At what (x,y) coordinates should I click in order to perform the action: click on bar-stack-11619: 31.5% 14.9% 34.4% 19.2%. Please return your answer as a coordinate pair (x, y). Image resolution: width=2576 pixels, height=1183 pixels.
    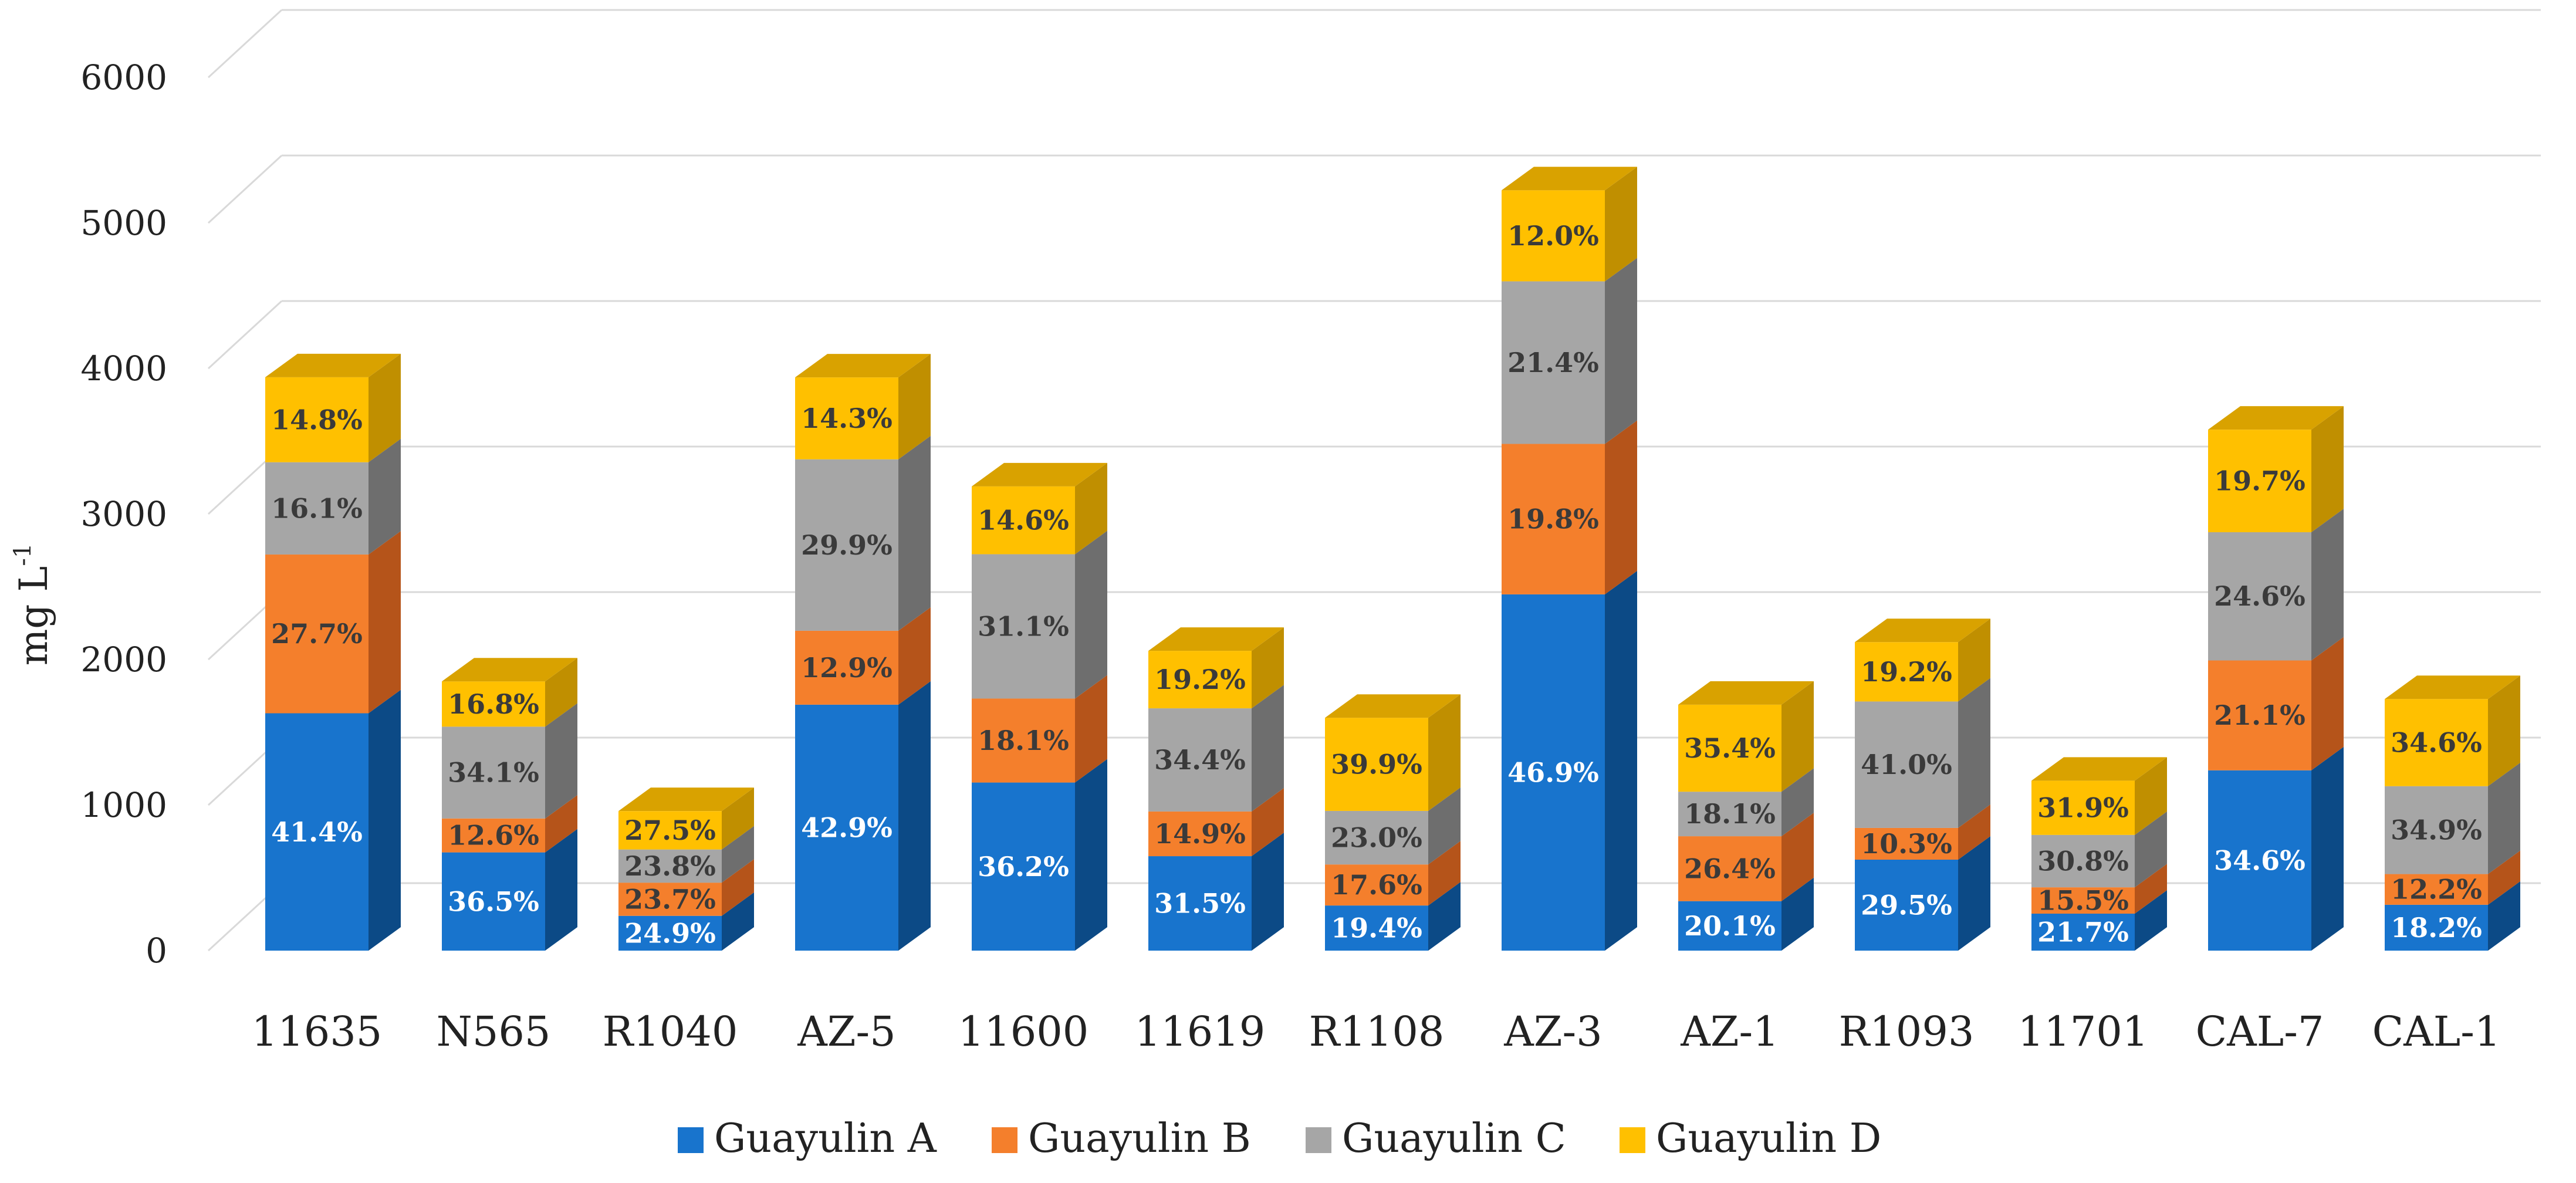
    Looking at the image, I should click on (1216, 789).